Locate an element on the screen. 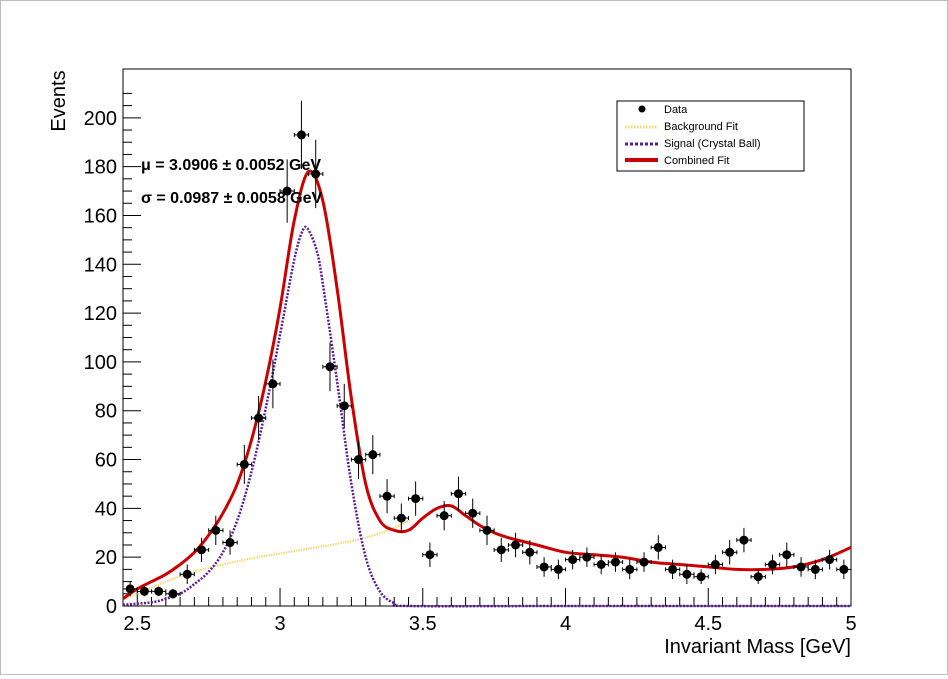 The image size is (948, 679). y-tick-label: 180 is located at coordinates (100, 168).